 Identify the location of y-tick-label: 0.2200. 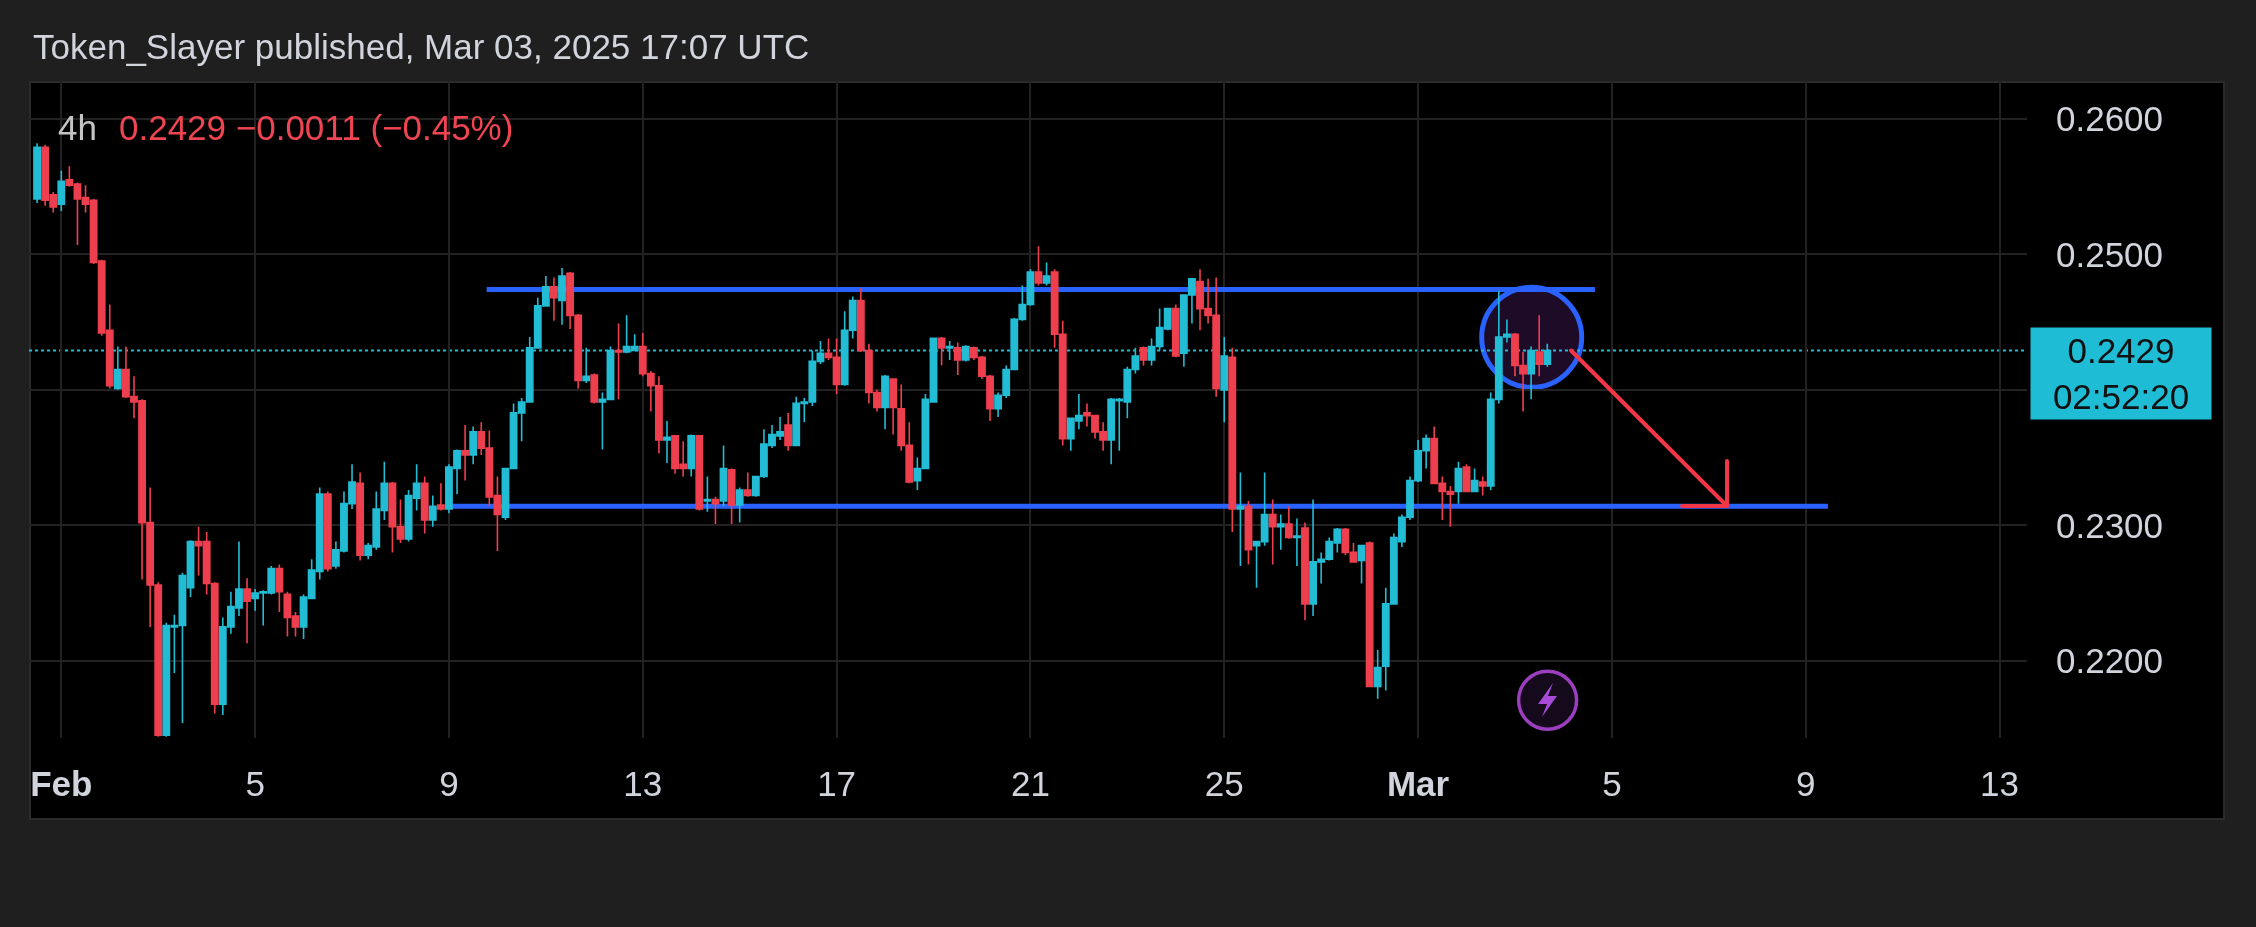
(2110, 661).